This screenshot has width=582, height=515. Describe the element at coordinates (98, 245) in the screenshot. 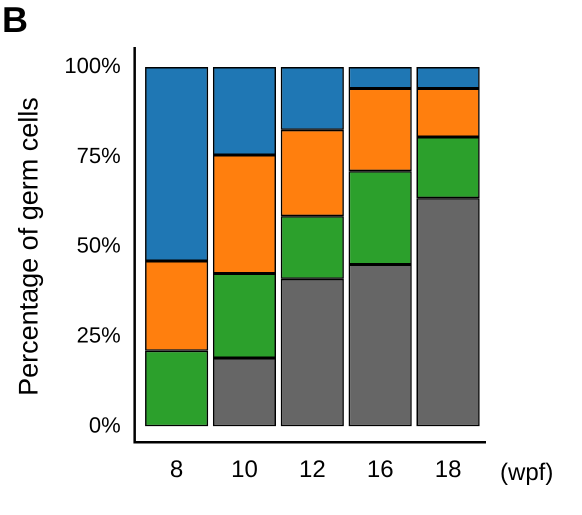

I see `y-tick-label: 50%` at that location.